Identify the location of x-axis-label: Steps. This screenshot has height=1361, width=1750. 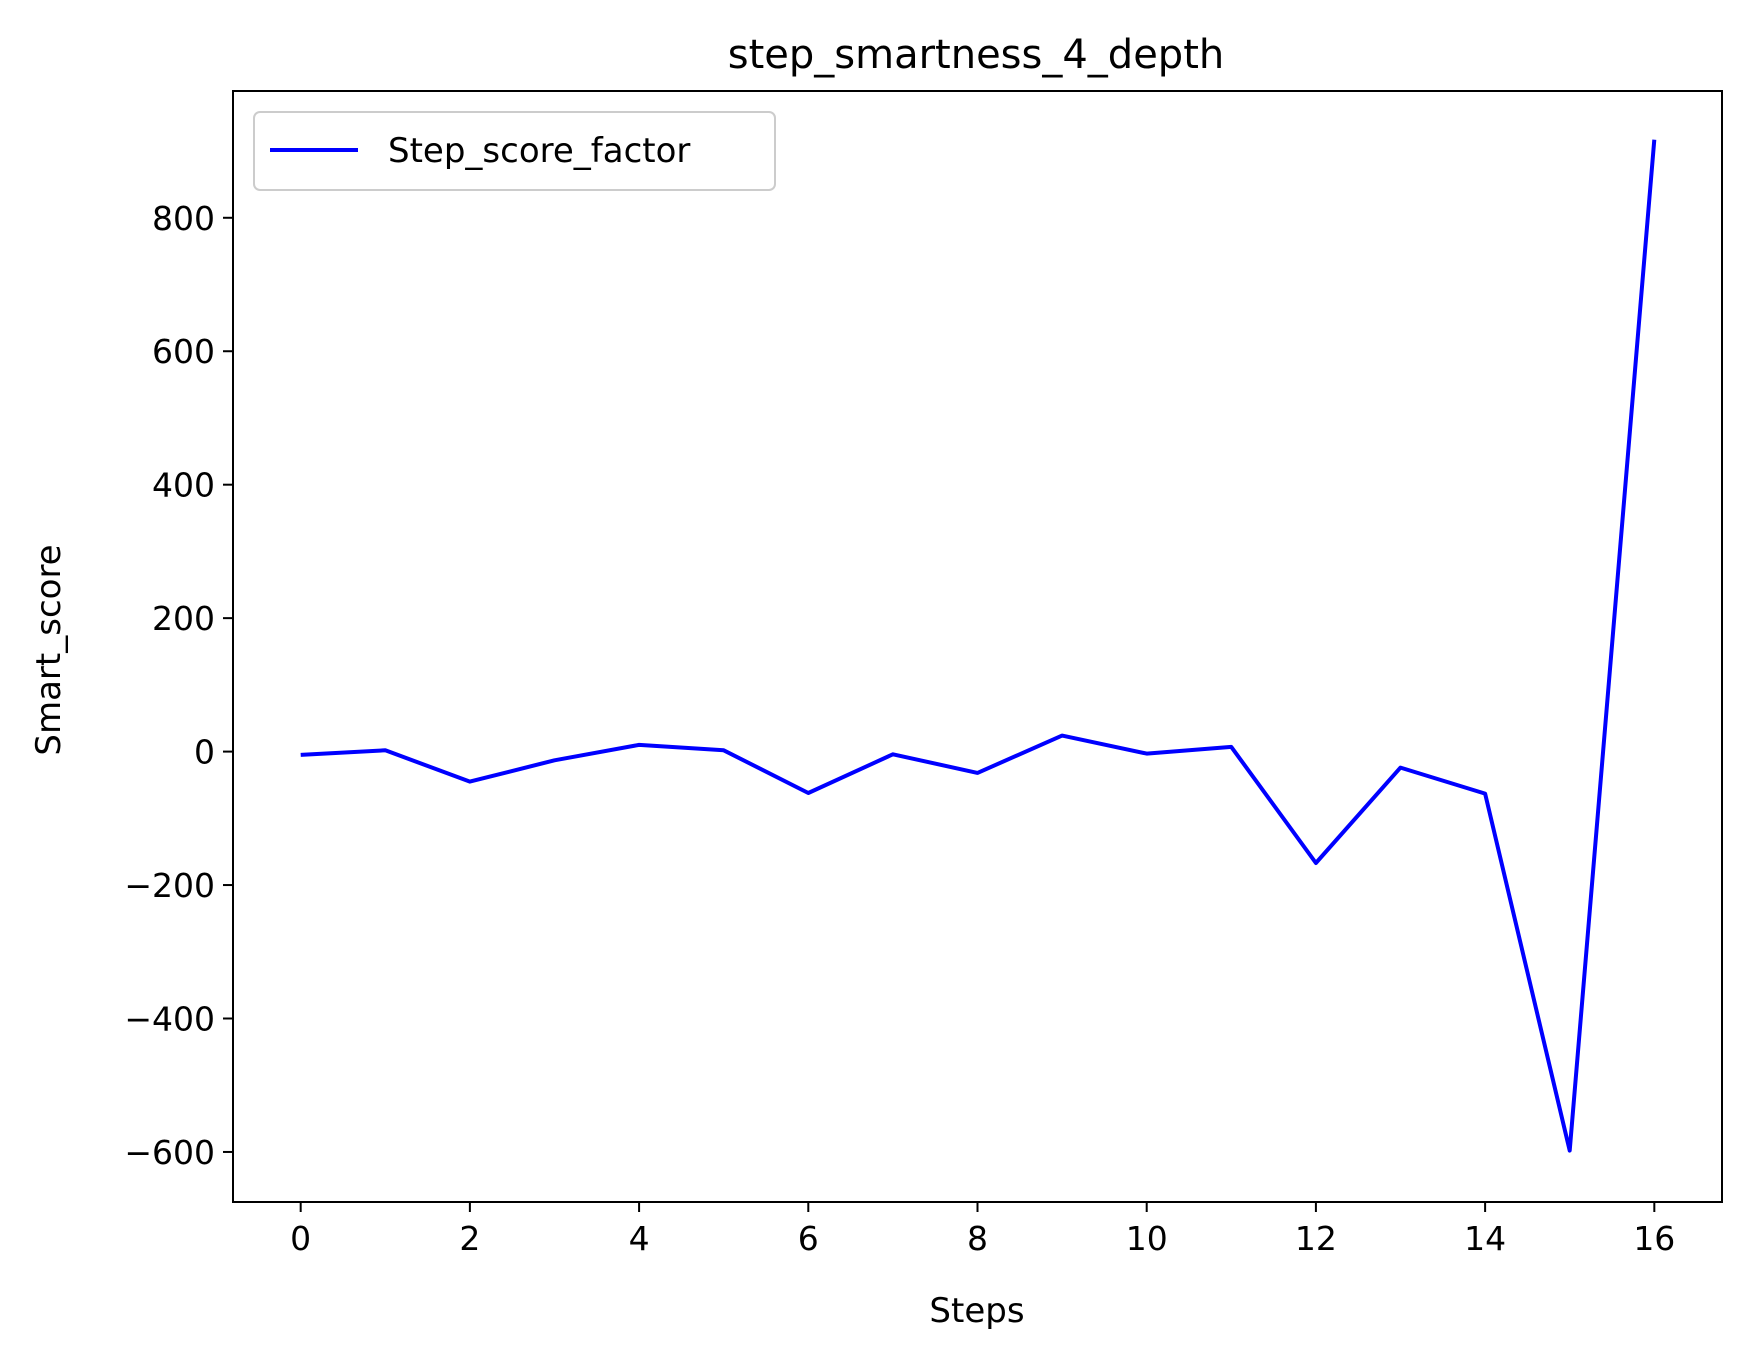
(976, 1311).